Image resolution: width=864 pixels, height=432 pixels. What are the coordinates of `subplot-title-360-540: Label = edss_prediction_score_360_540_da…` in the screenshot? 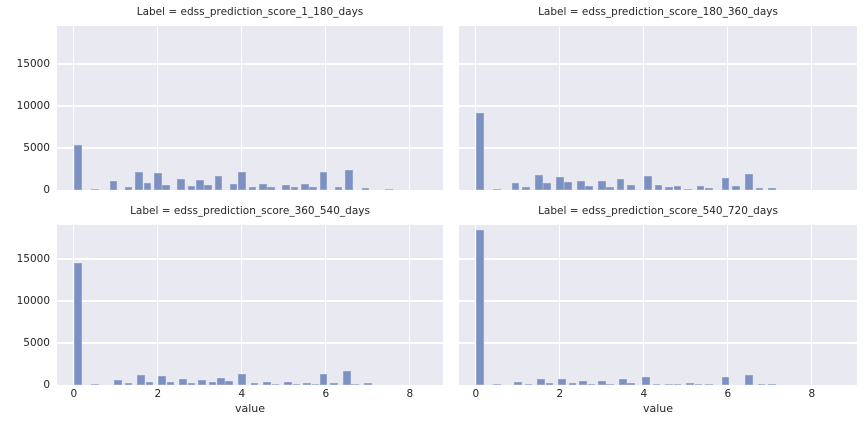 It's located at (250, 211).